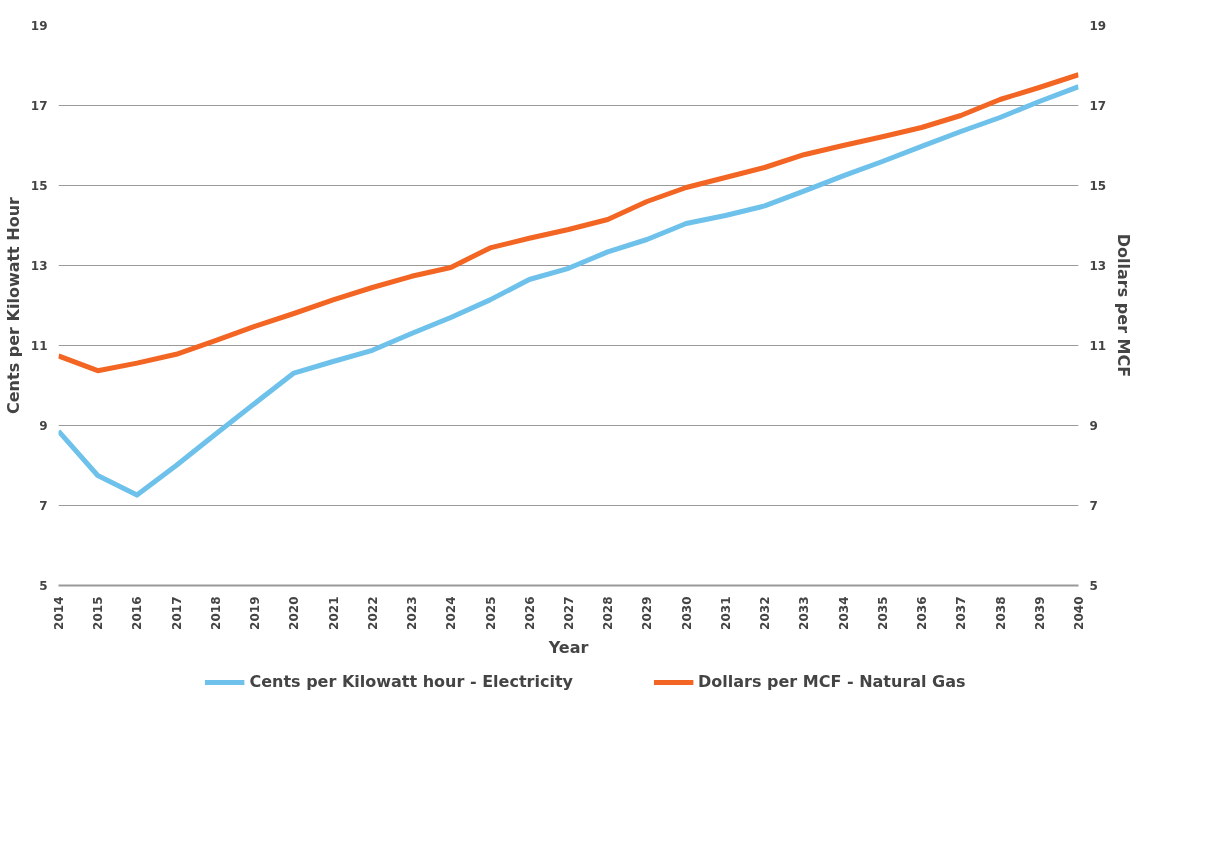 The image size is (1225, 845). I want to click on x-tick-label: 2014, so click(59, 613).